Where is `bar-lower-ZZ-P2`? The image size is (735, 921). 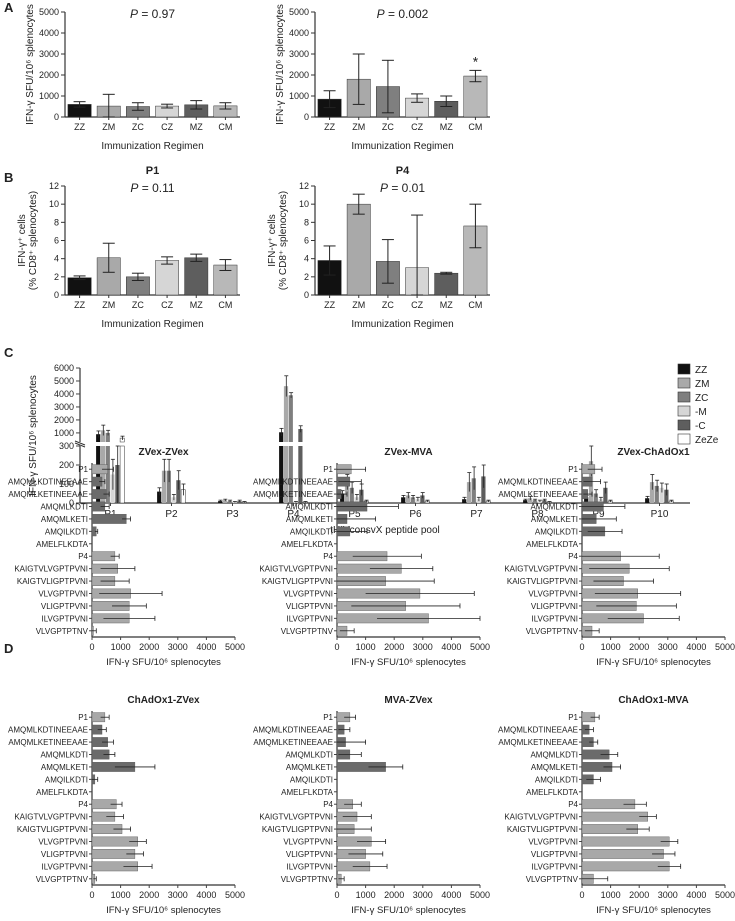 bar-lower-ZZ-P2 is located at coordinates (159, 497).